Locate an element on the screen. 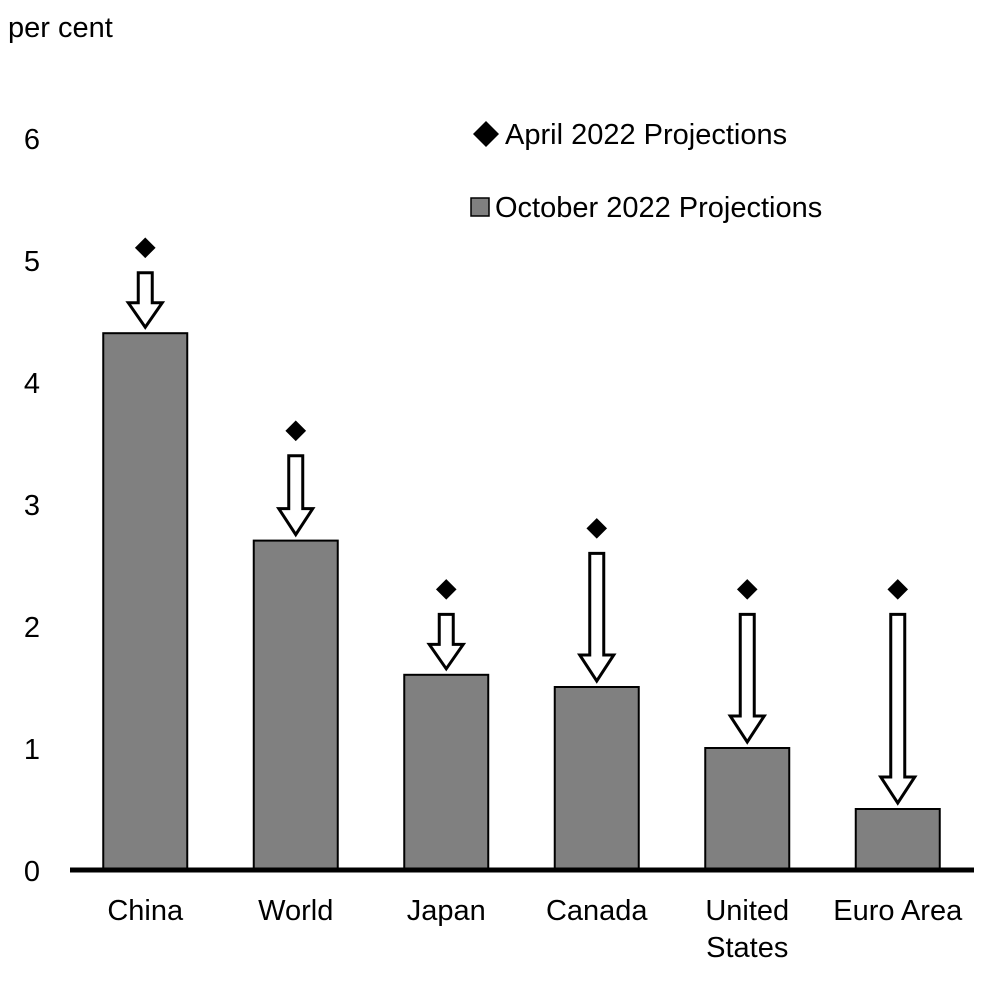 The height and width of the screenshot is (1004, 1004). y-tick-label: 1 is located at coordinates (32, 750).